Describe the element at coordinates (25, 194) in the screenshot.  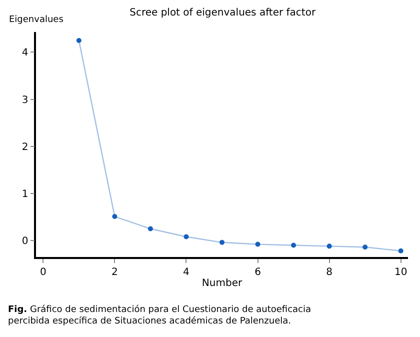
I see `y-tick-label: 1` at that location.